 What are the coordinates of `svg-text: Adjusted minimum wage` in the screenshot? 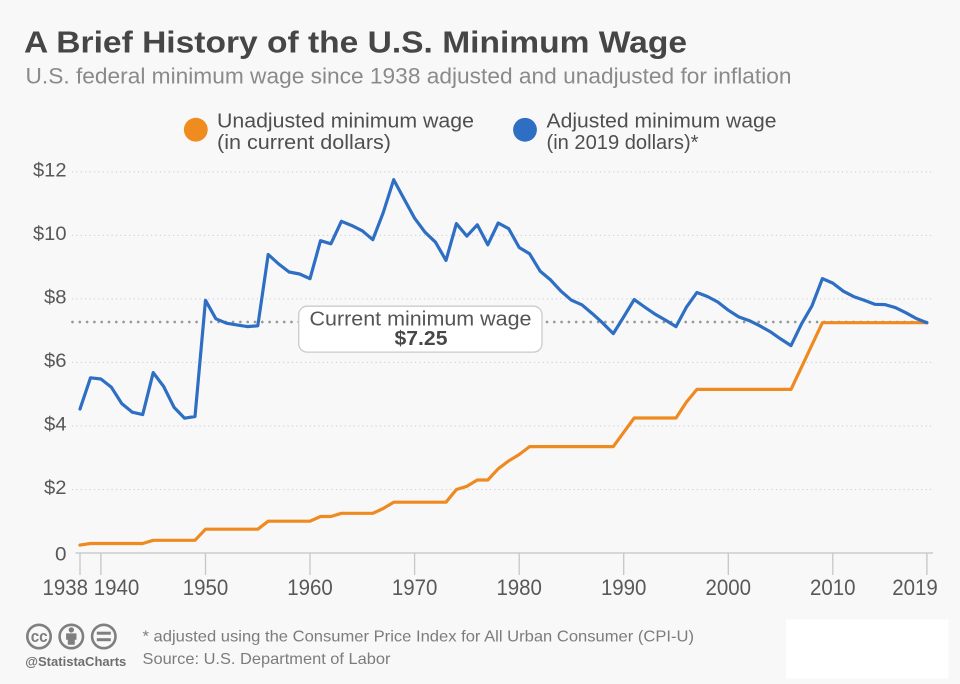 It's located at (662, 122).